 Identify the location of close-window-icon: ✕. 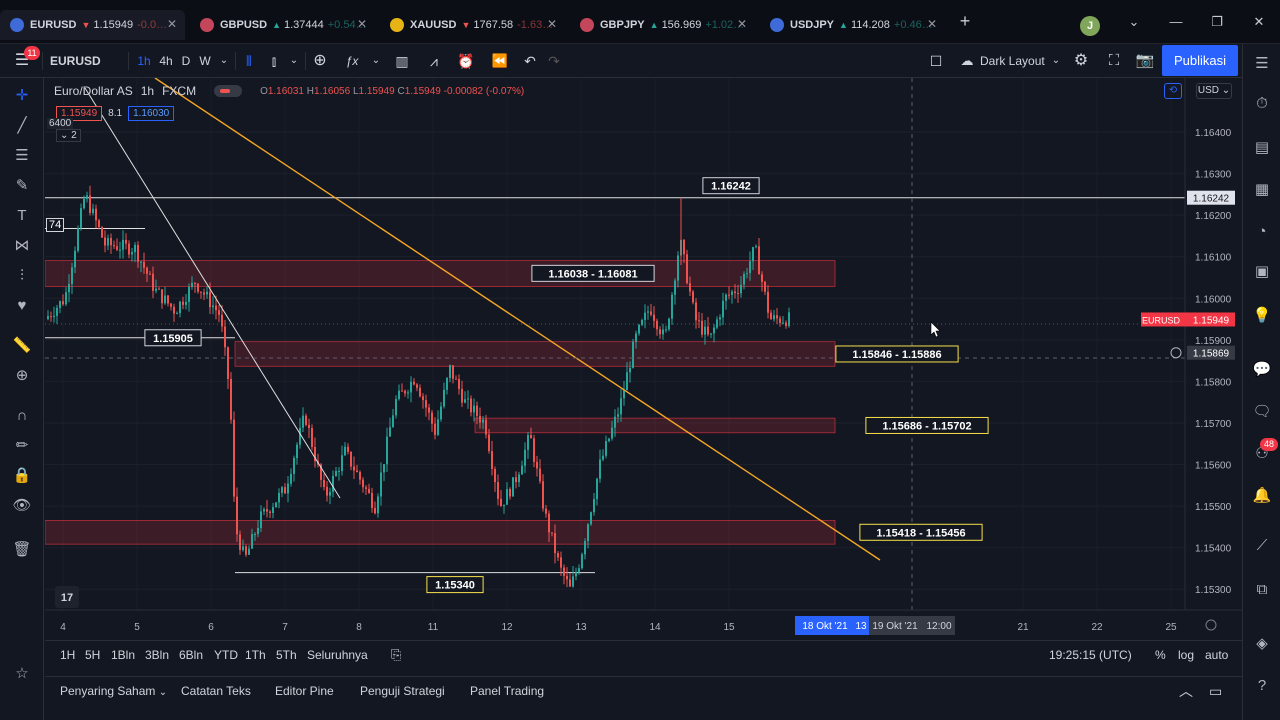
(1259, 21).